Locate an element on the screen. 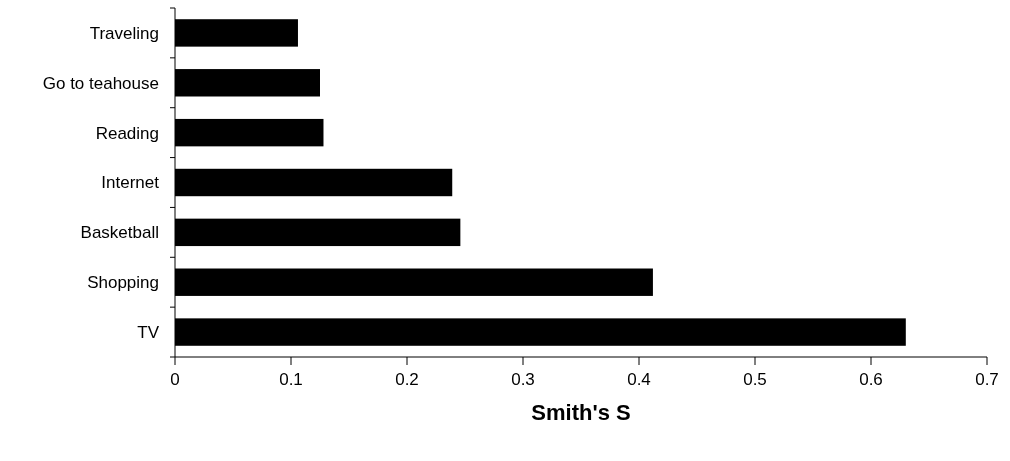  x-tick-label: 0.6 is located at coordinates (871, 379).